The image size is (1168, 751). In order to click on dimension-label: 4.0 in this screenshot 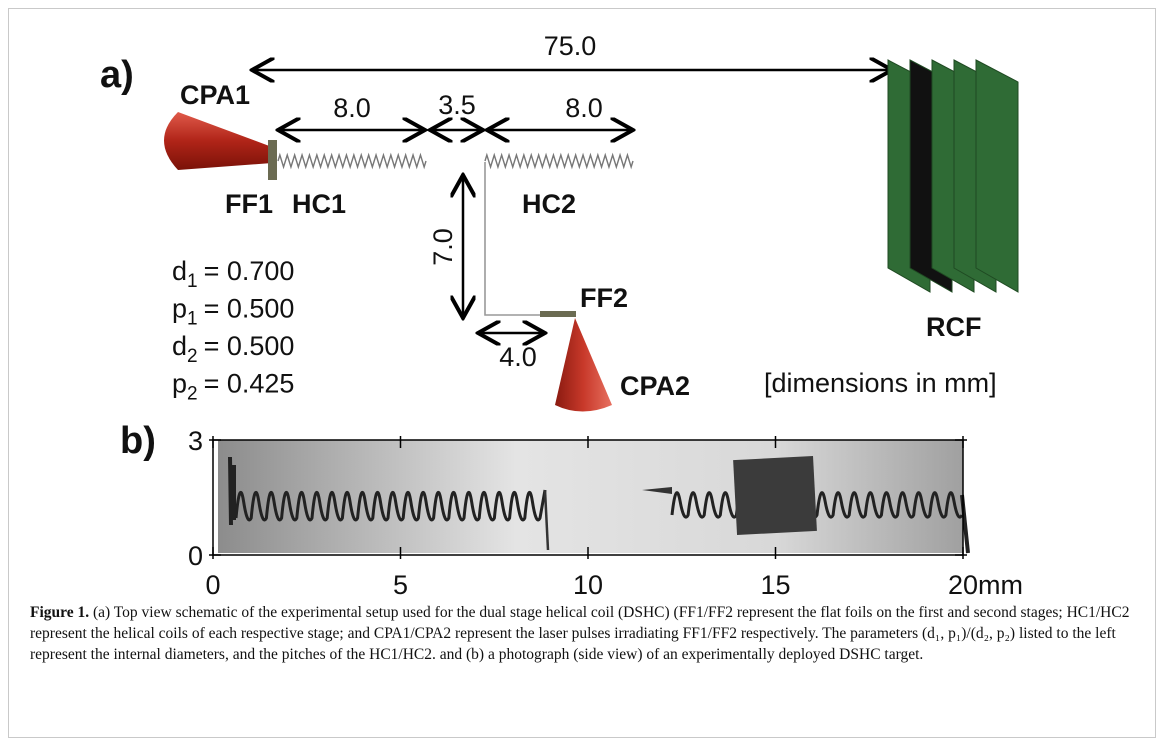, I will do `click(518, 357)`.